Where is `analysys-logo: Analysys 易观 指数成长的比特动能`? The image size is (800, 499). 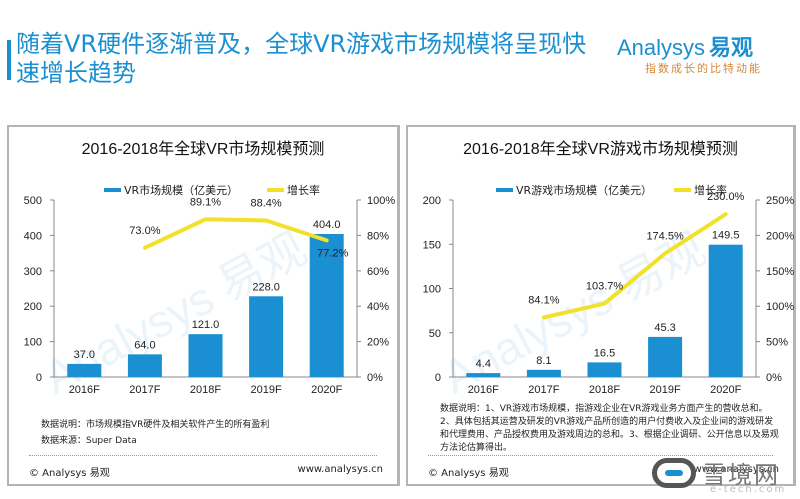
analysys-logo: Analysys 易观 指数成长的比特动能 is located at coordinates (707, 55).